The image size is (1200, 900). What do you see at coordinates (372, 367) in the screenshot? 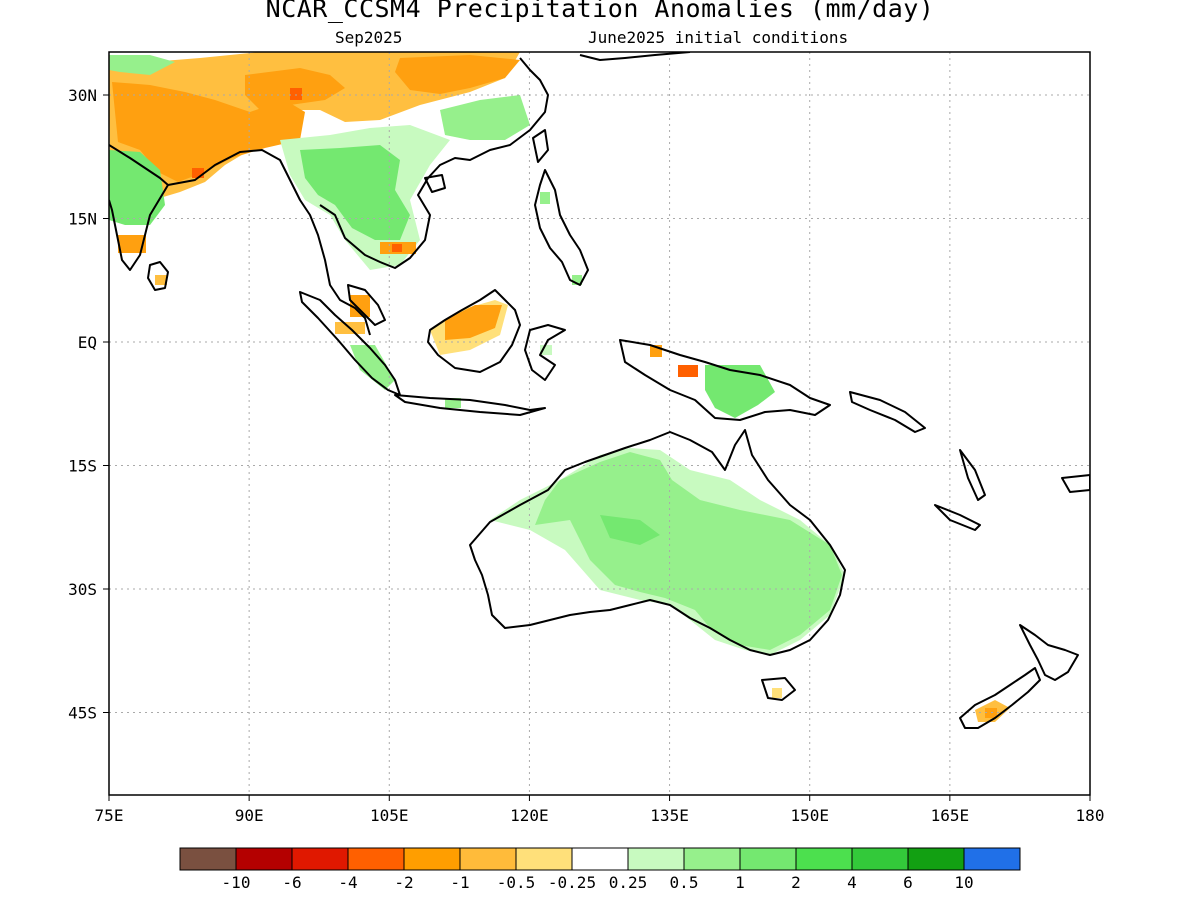
I see `wet-anomaly-sumatra` at bounding box center [372, 367].